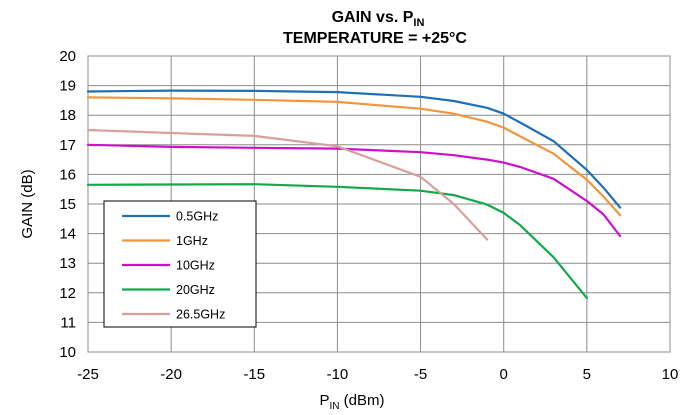  What do you see at coordinates (197, 217) in the screenshot?
I see `legend-label: 0.5GHz` at bounding box center [197, 217].